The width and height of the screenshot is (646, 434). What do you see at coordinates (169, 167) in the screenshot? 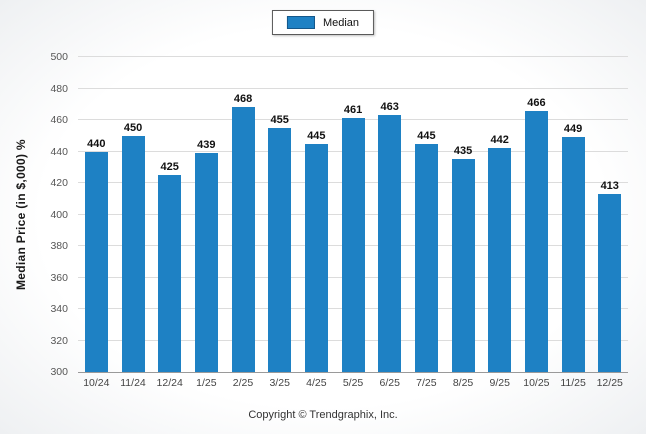
I see `bar-value-label: 425` at bounding box center [169, 167].